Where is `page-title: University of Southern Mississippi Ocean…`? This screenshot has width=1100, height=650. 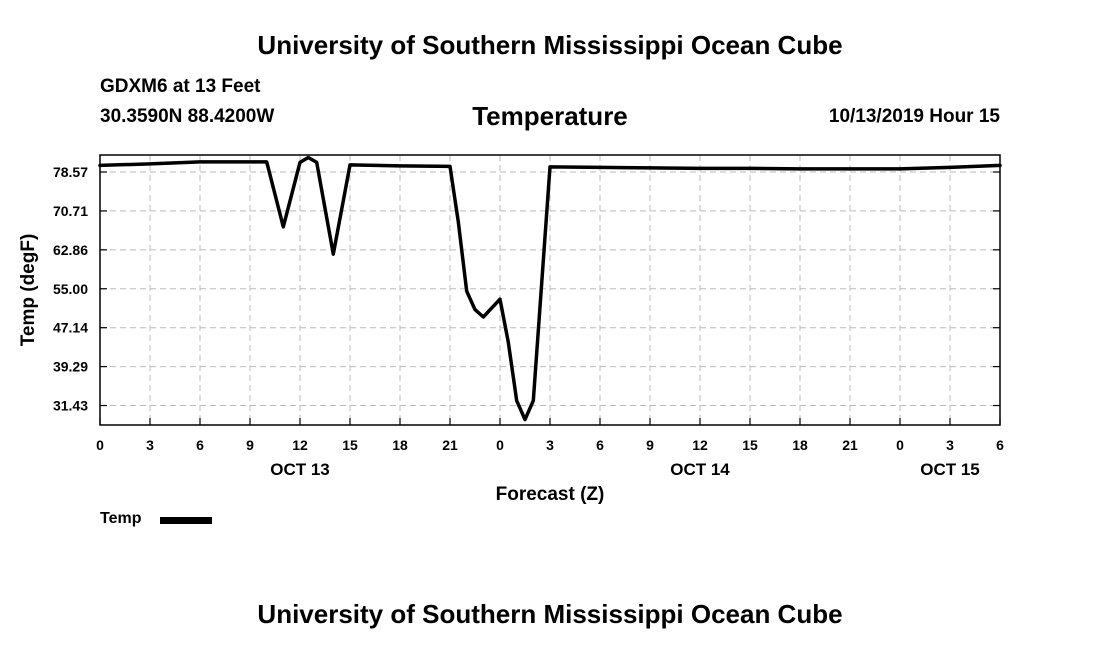 page-title: University of Southern Mississippi Ocean… is located at coordinates (550, 45).